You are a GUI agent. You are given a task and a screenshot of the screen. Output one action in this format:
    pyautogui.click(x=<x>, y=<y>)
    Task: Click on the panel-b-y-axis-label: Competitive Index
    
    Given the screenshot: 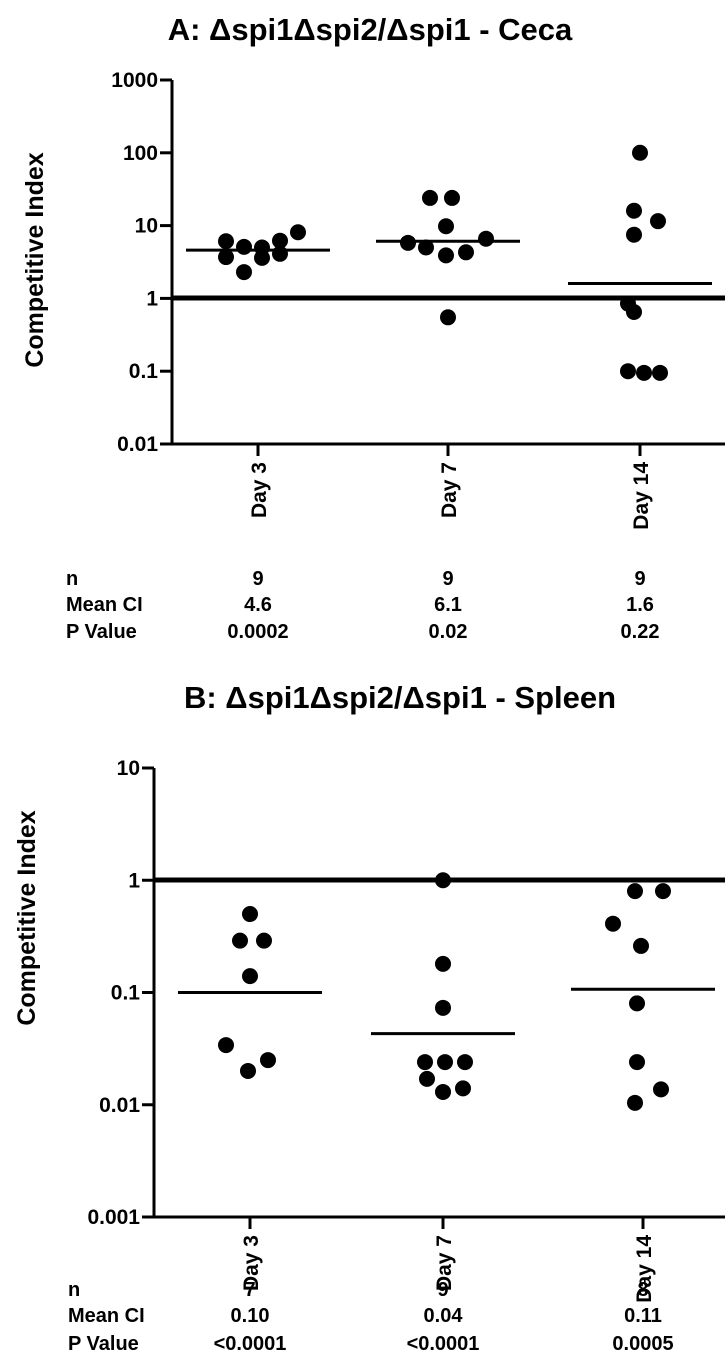 What is the action you would take?
    pyautogui.click(x=27, y=917)
    